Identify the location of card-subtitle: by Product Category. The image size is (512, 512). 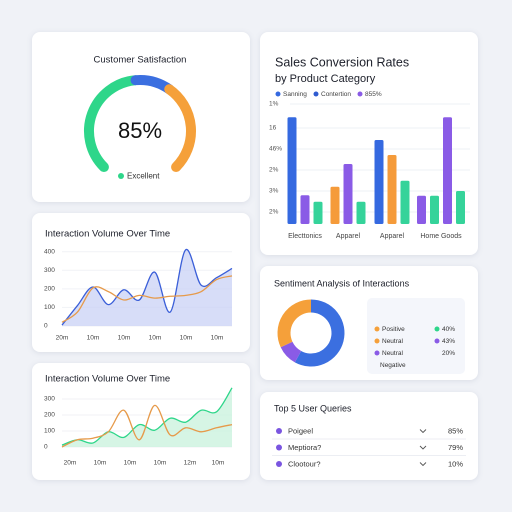
(325, 79).